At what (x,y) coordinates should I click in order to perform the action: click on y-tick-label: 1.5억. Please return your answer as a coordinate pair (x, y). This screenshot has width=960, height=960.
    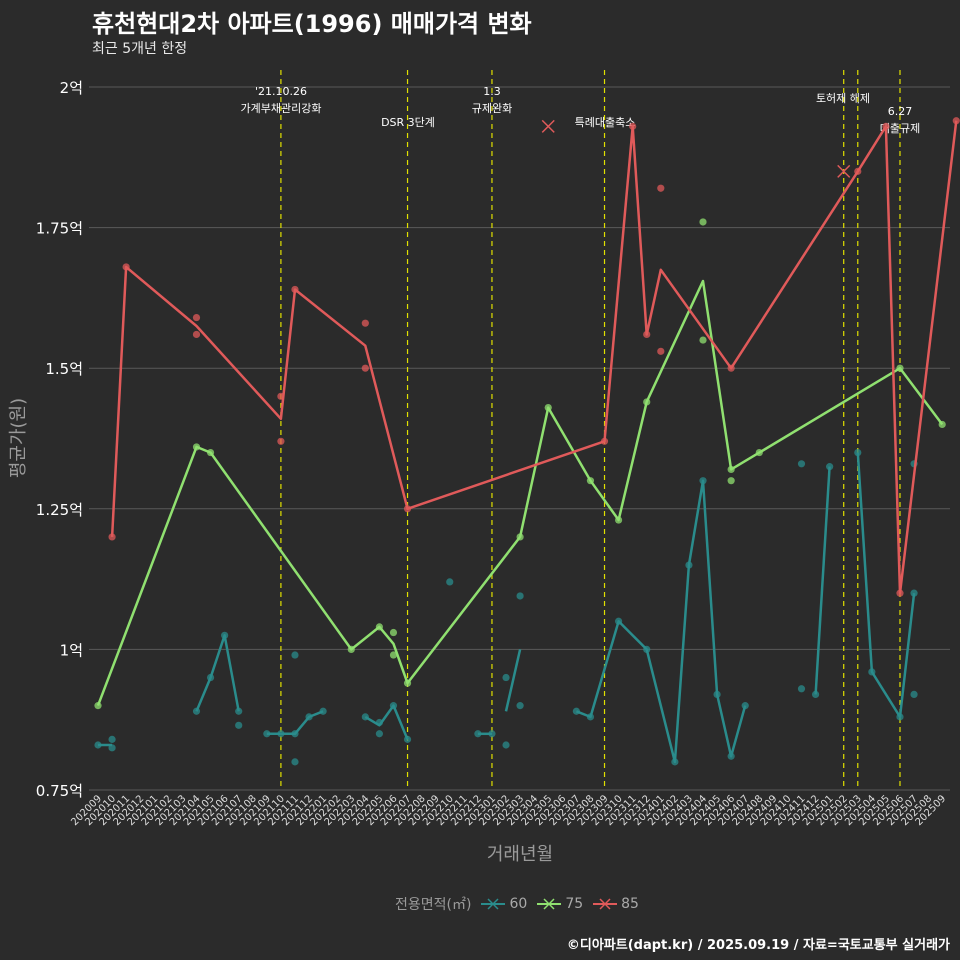
    Looking at the image, I should click on (64, 369).